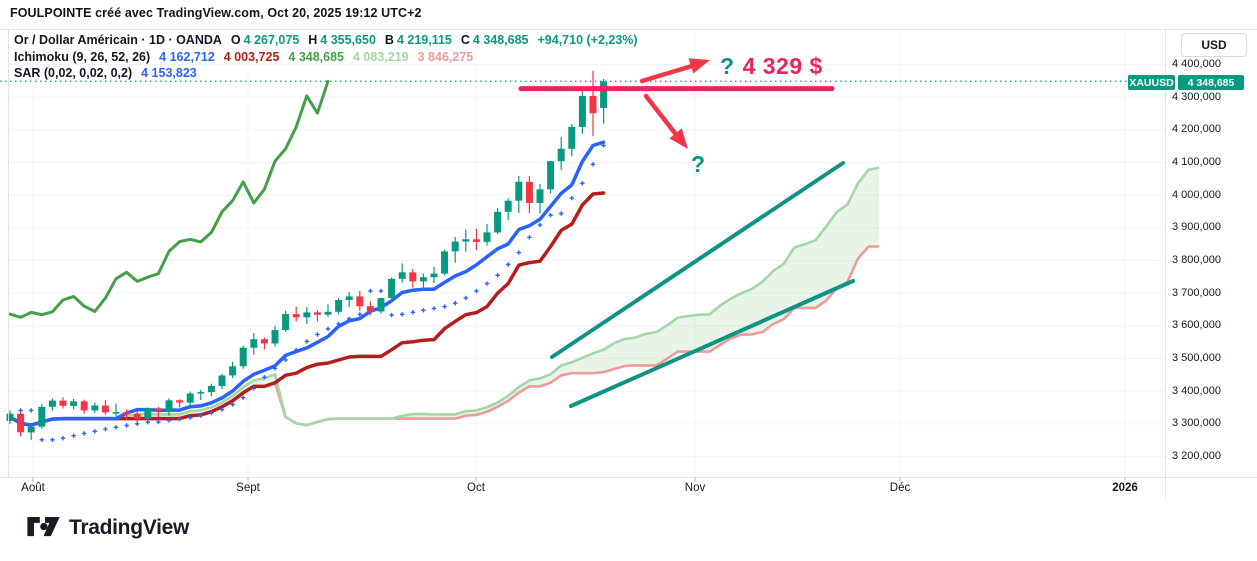 The image size is (1257, 561). Describe the element at coordinates (698, 164) in the screenshot. I see `question-mark-down: ?` at that location.